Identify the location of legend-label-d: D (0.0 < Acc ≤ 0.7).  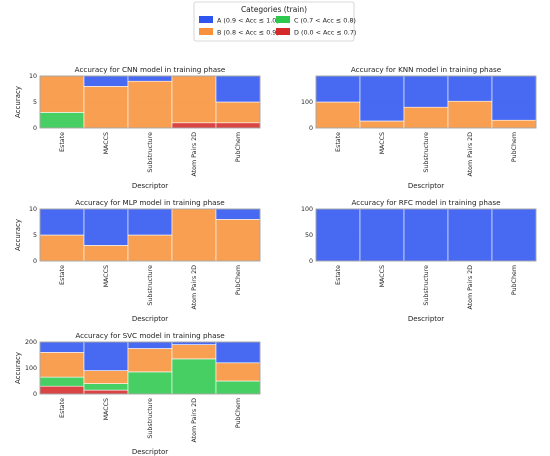
(325, 33).